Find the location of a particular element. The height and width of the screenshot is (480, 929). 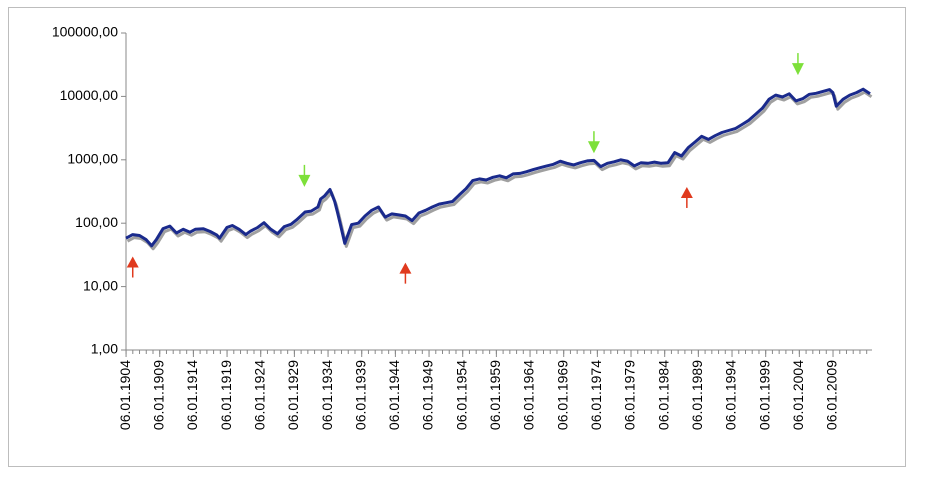

x-tick-label: 06.01.1979 is located at coordinates (630, 395).